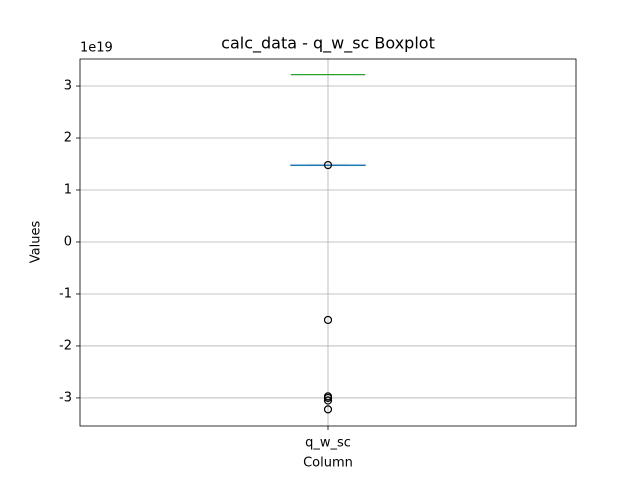 The width and height of the screenshot is (640, 484). Describe the element at coordinates (65, 293) in the screenshot. I see `y-tick-label: -1` at that location.